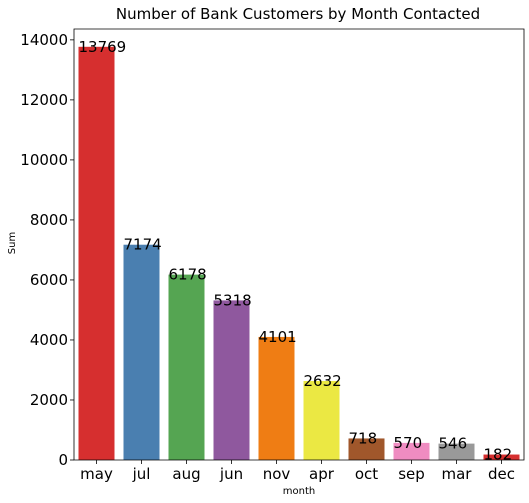  I want to click on y-tick-label: 14000, so click(44, 40).